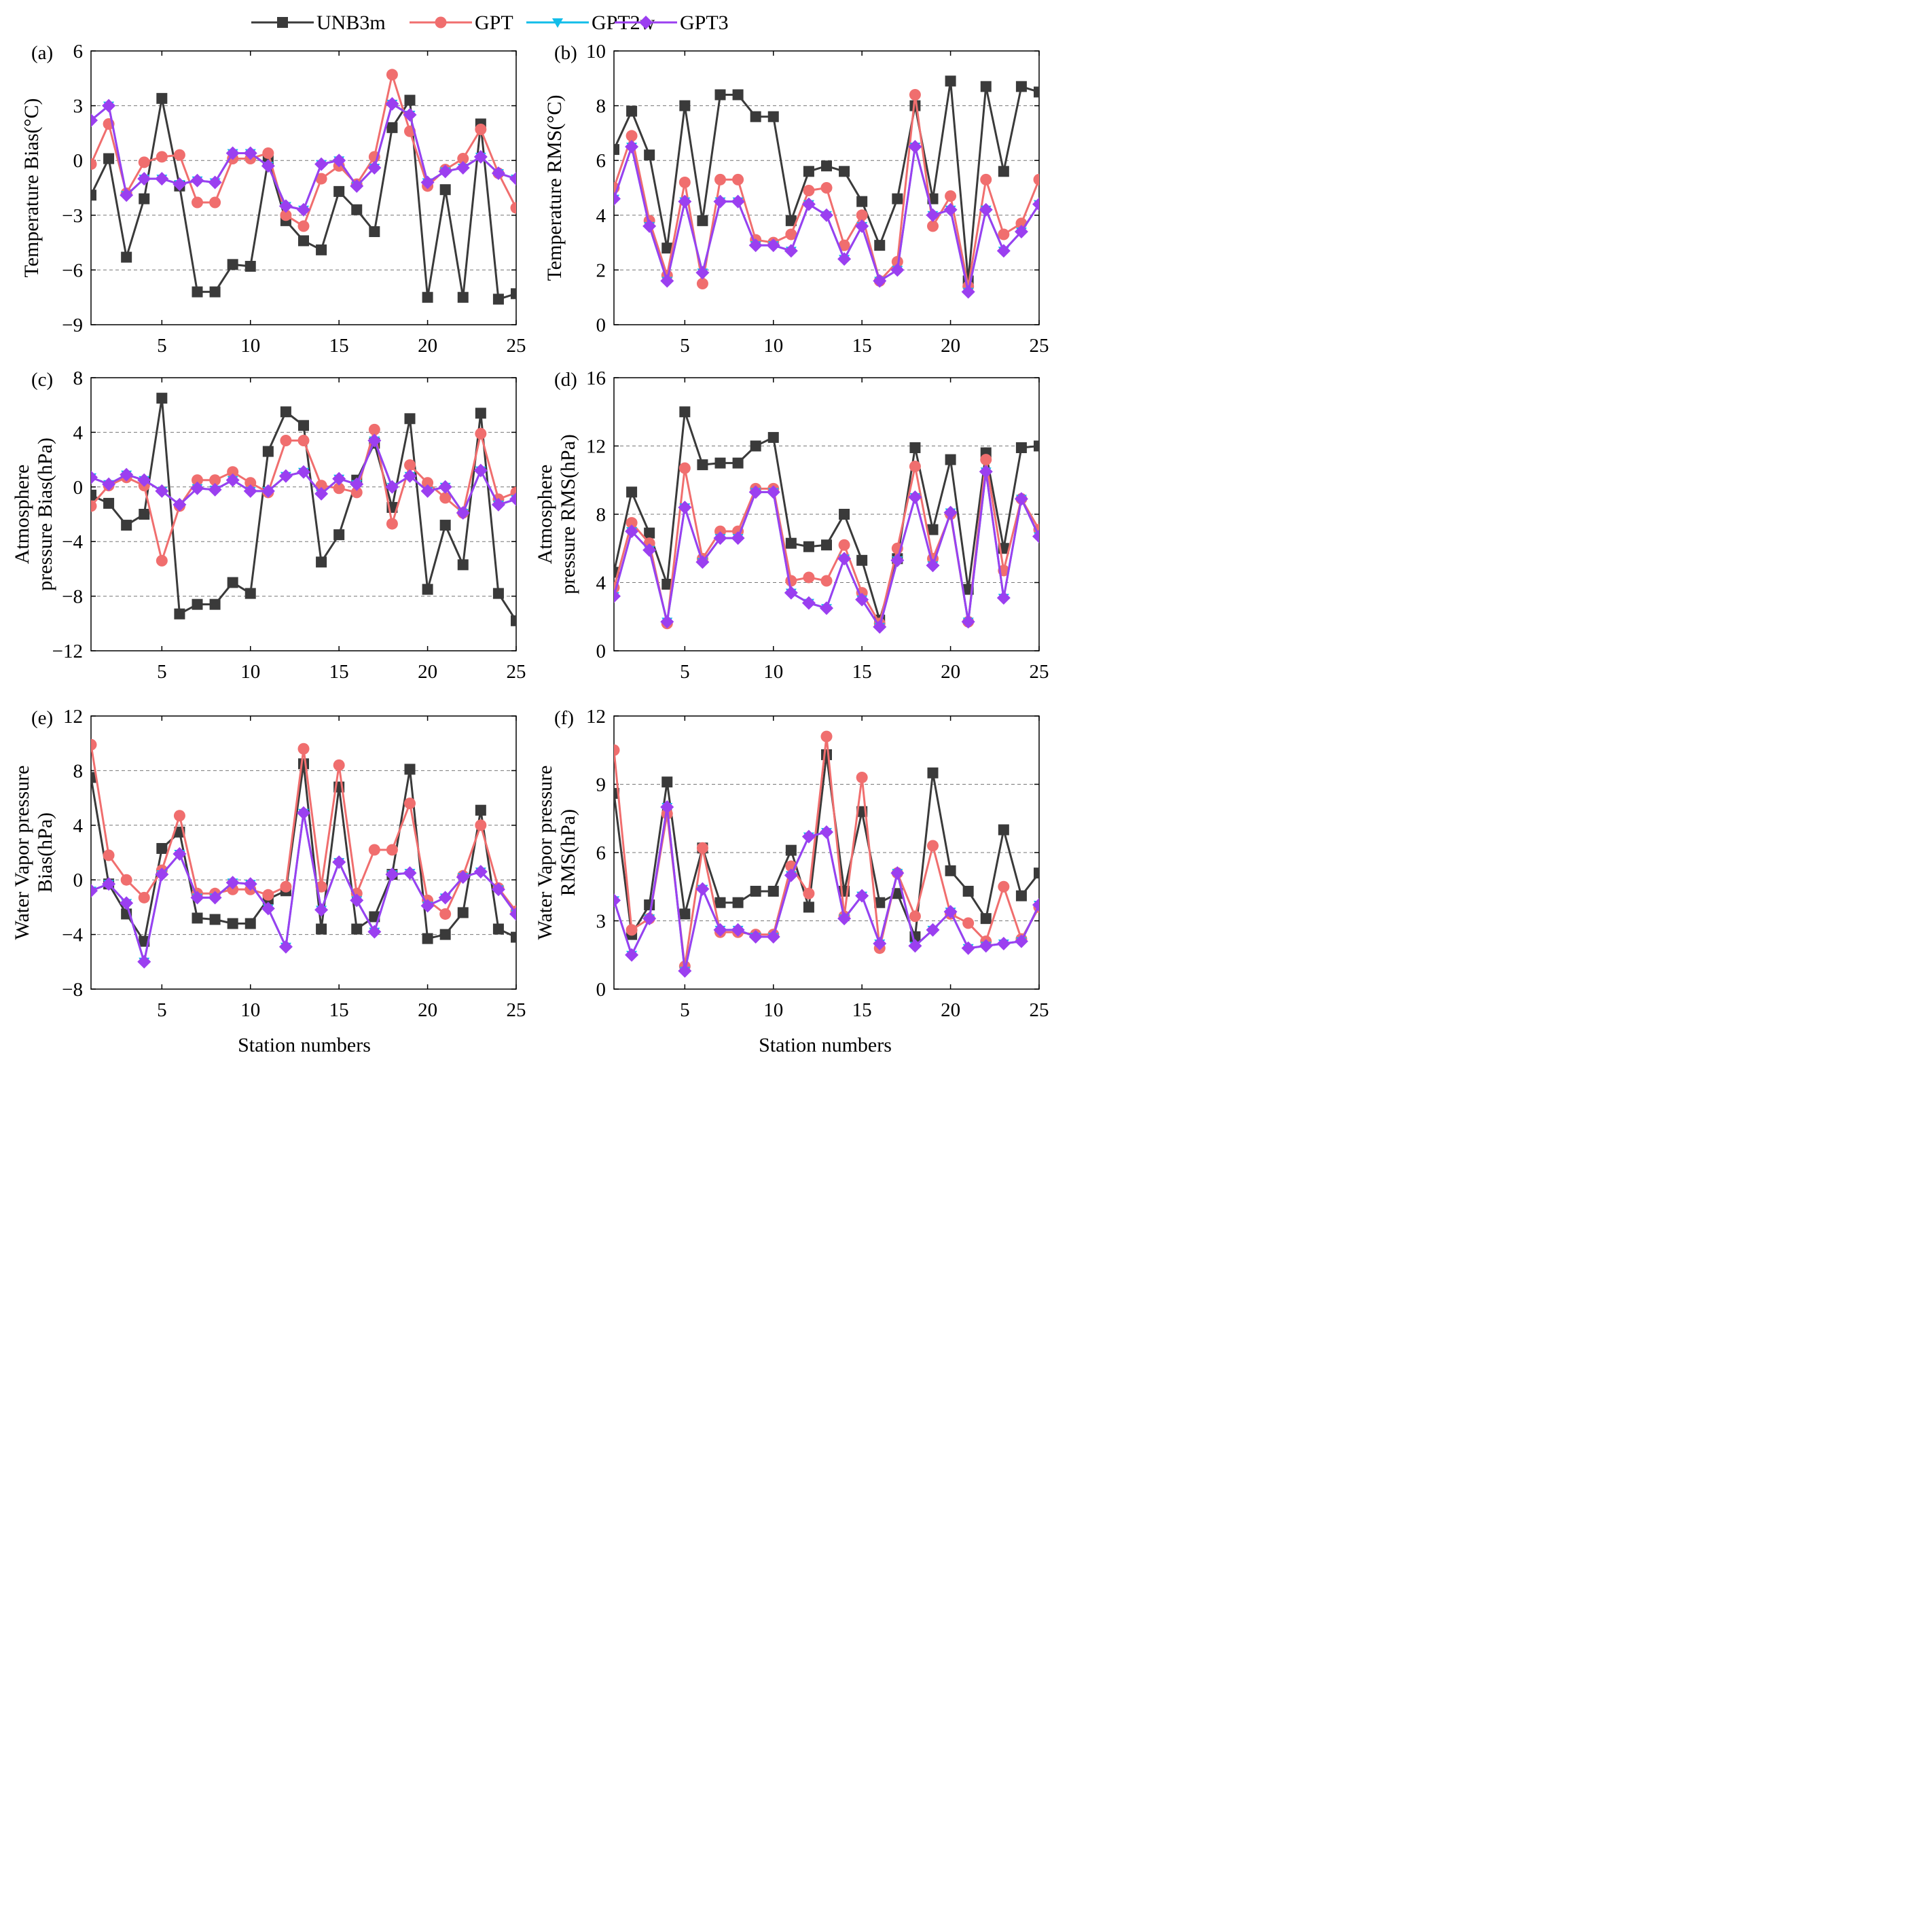 This screenshot has height=1932, width=1922. I want to click on legend-marker-triangle-down-icon, so click(557, 23).